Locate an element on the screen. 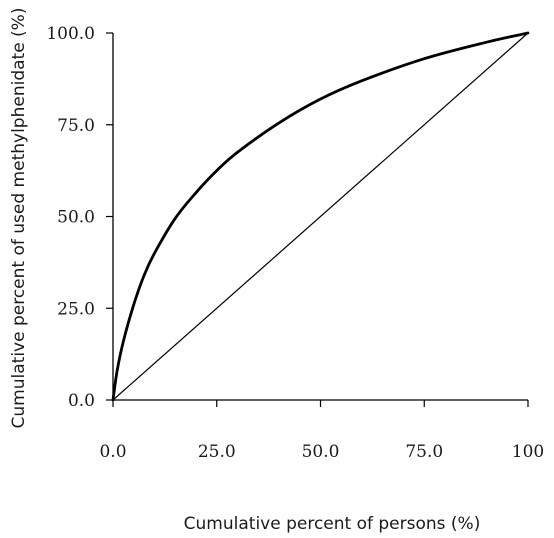 Image resolution: width=554 pixels, height=538 pixels. y-tick-label: 75.0 is located at coordinates (76, 126).